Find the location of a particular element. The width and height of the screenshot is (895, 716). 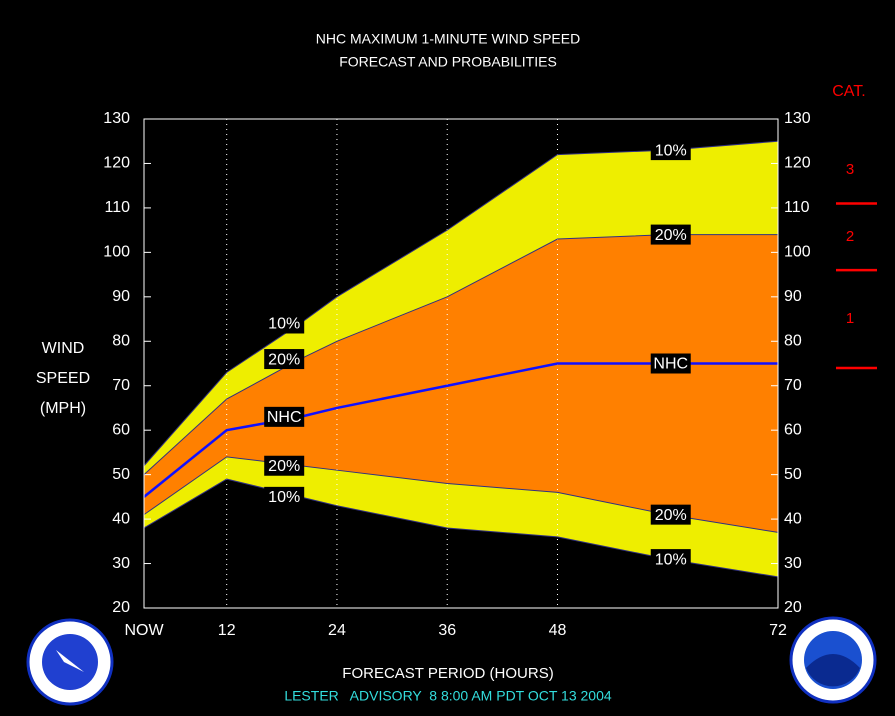

y2-tick-label: 120 is located at coordinates (797, 163).